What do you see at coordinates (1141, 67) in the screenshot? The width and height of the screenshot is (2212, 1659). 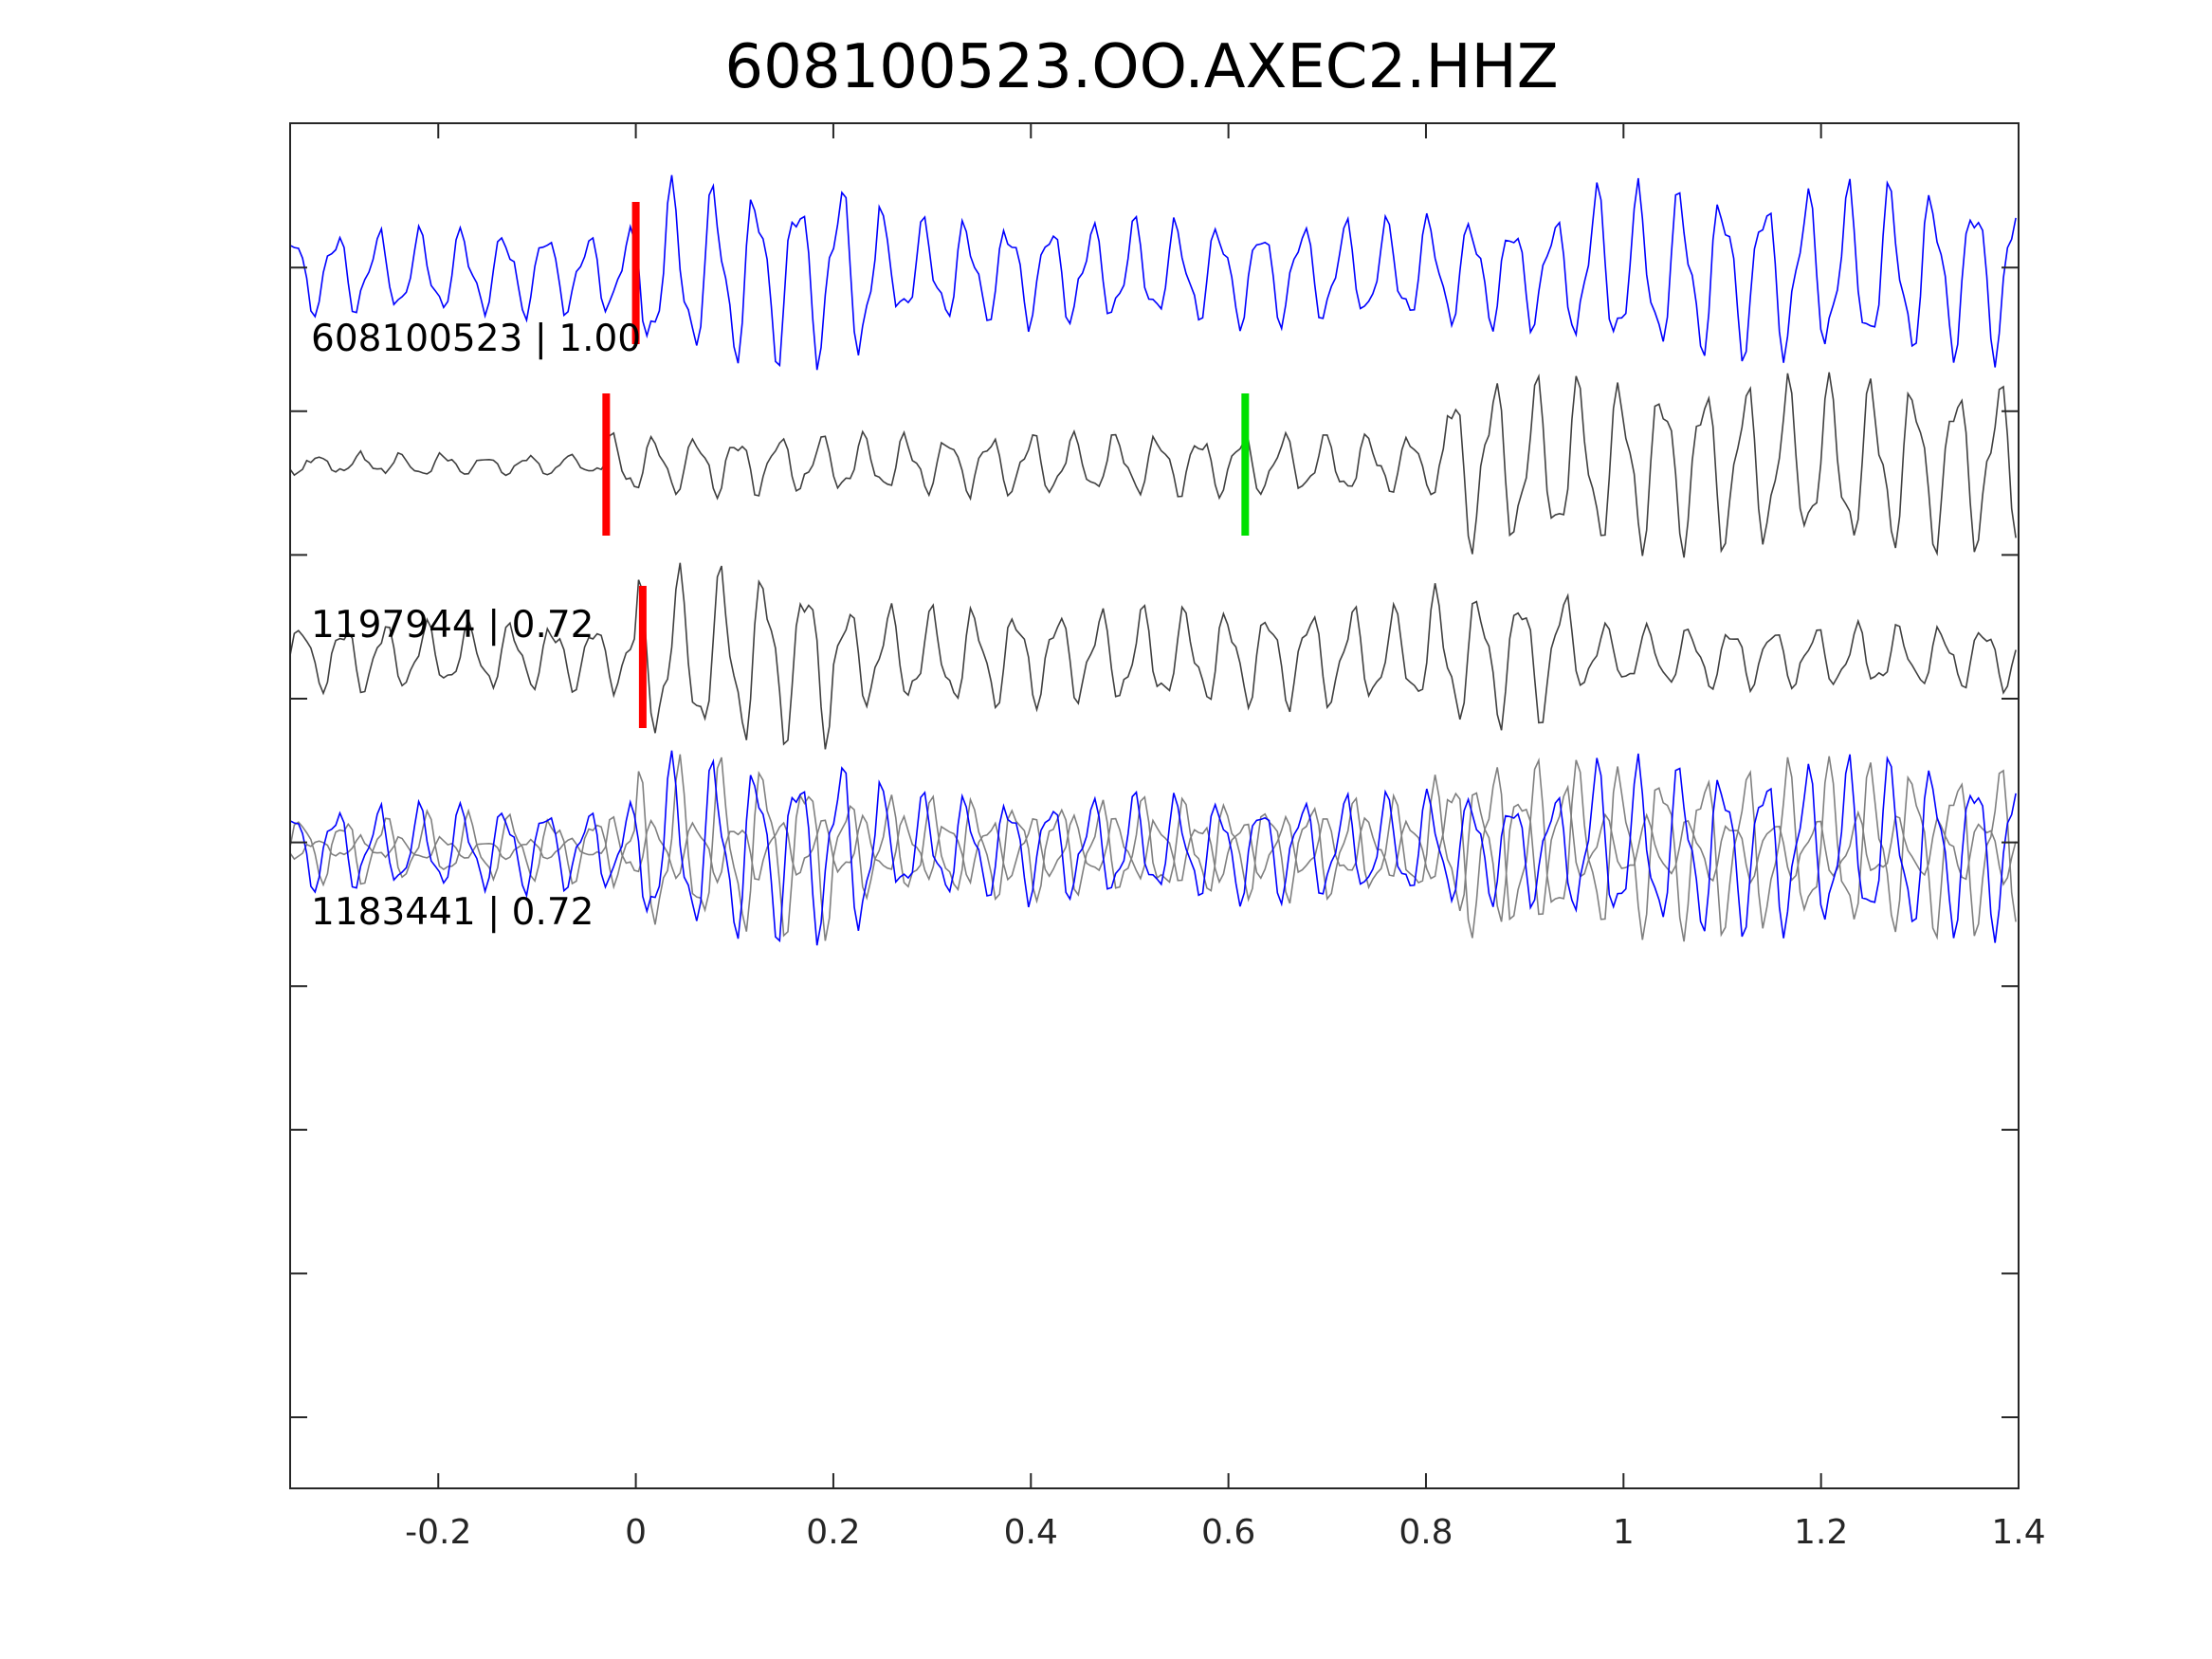 I see `chart-title: 608100523.OO.AXEC2.HHZ` at bounding box center [1141, 67].